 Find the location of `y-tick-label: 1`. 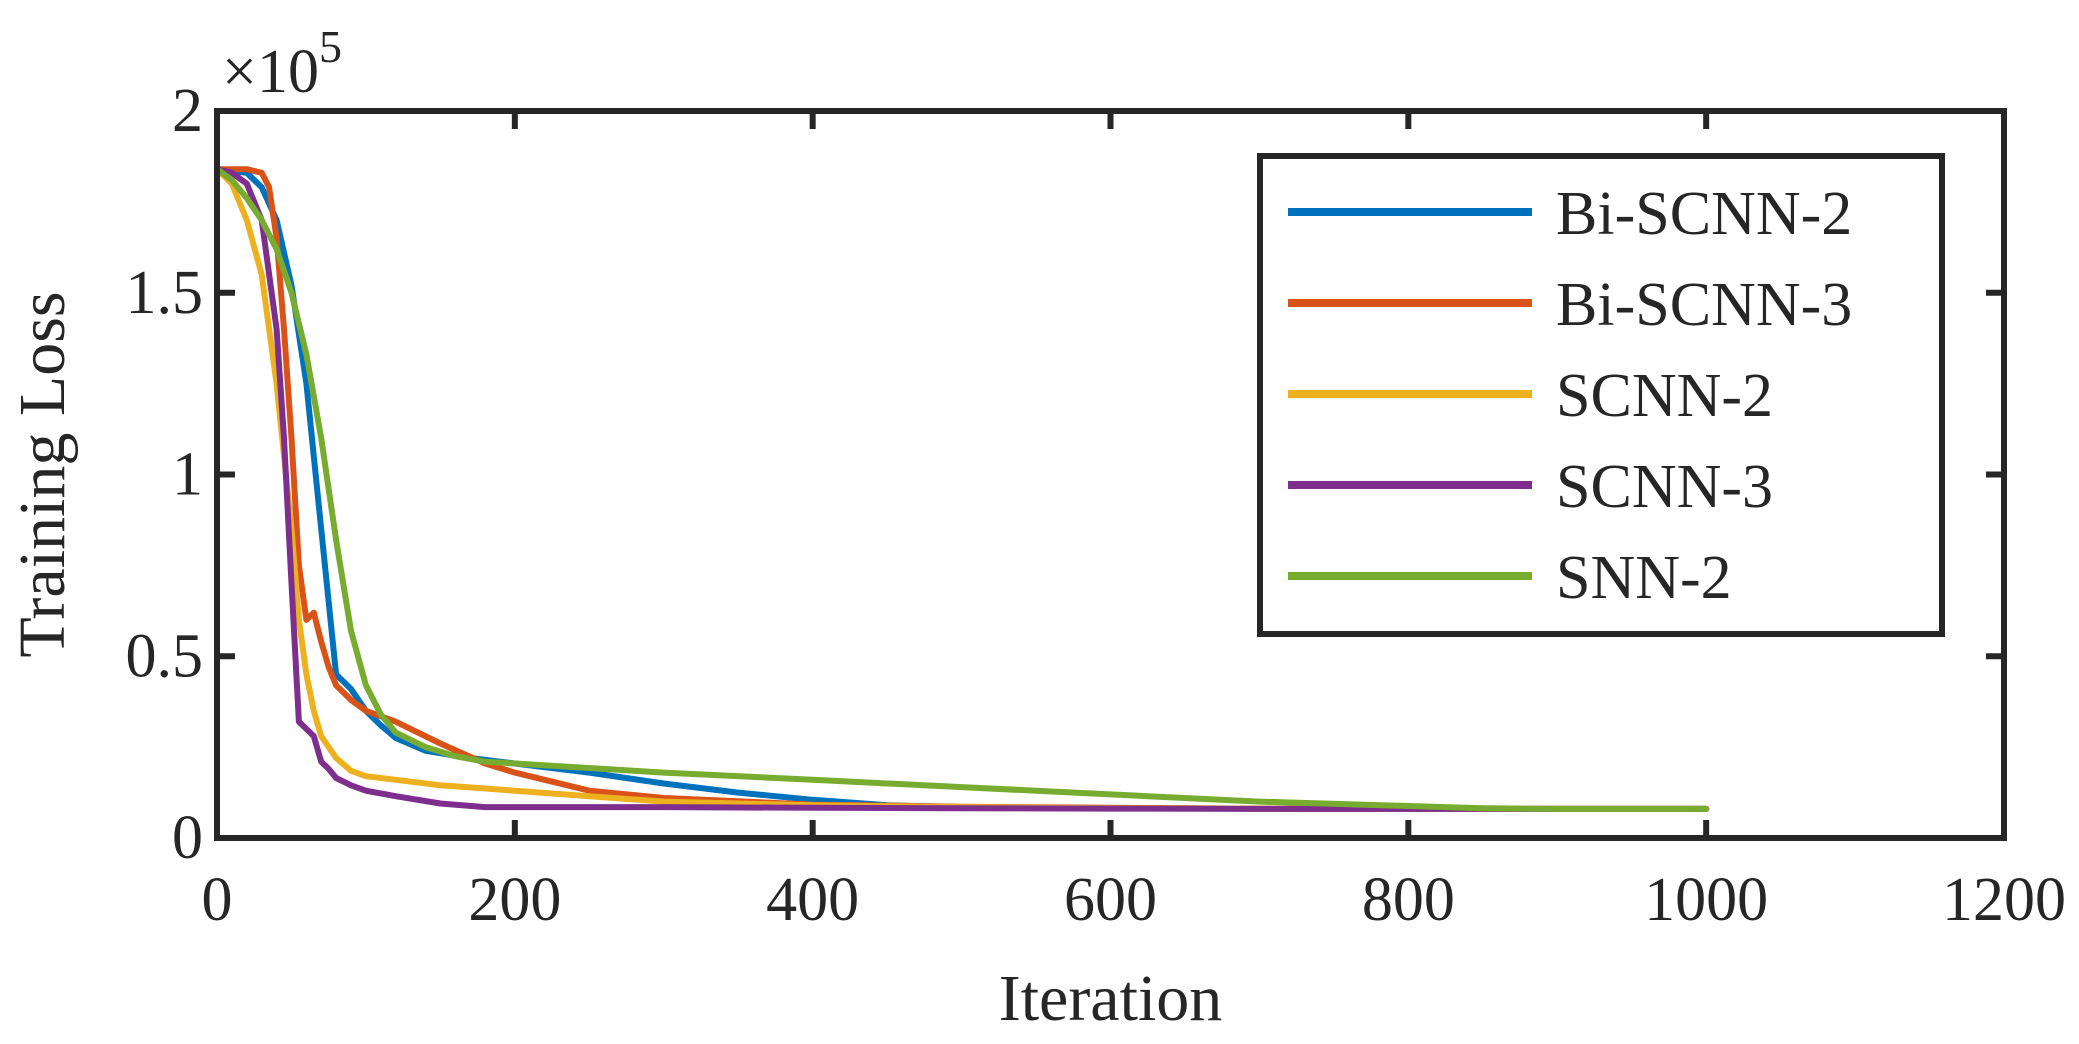

y-tick-label: 1 is located at coordinates (187, 475).